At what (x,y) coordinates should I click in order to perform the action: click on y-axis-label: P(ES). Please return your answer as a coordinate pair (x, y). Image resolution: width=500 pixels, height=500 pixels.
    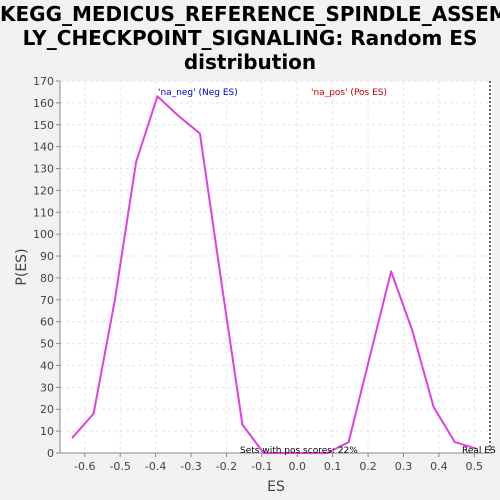
    Looking at the image, I should click on (22, 266).